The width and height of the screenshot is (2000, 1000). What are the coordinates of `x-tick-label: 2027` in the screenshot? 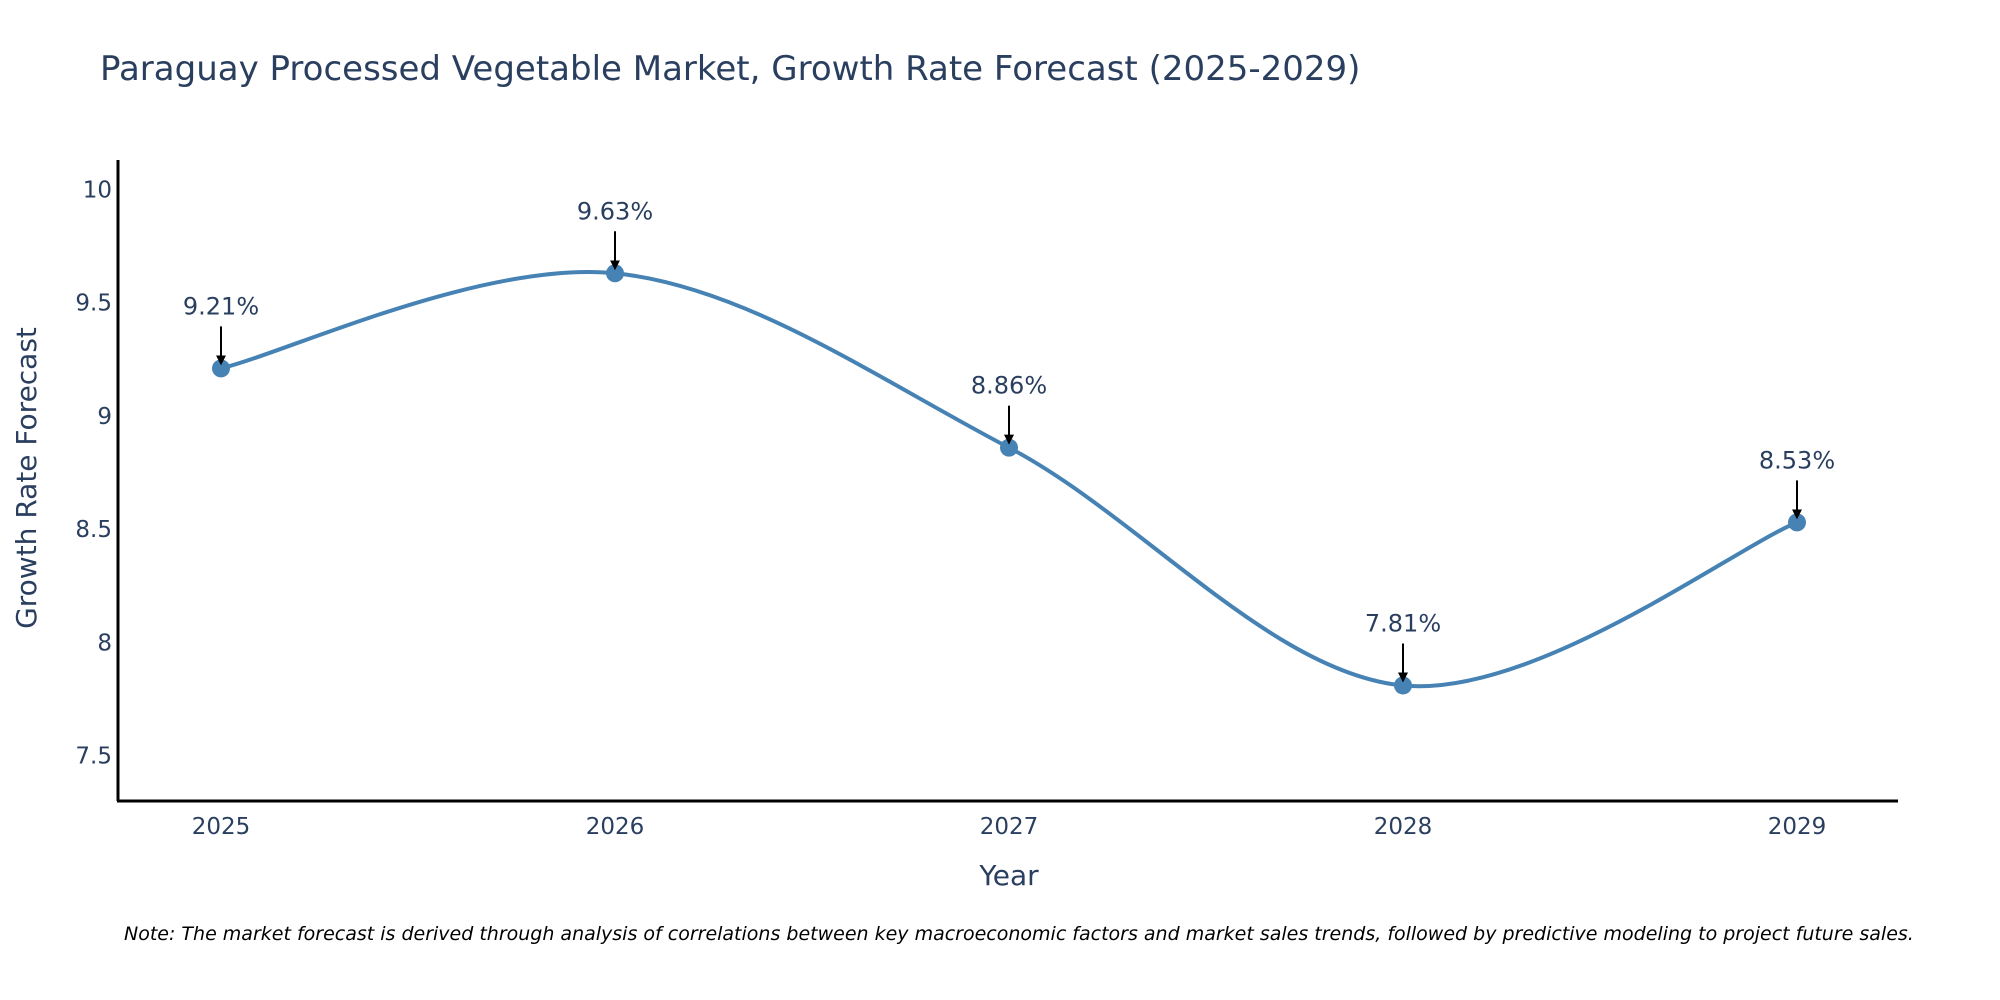 It's located at (1009, 827).